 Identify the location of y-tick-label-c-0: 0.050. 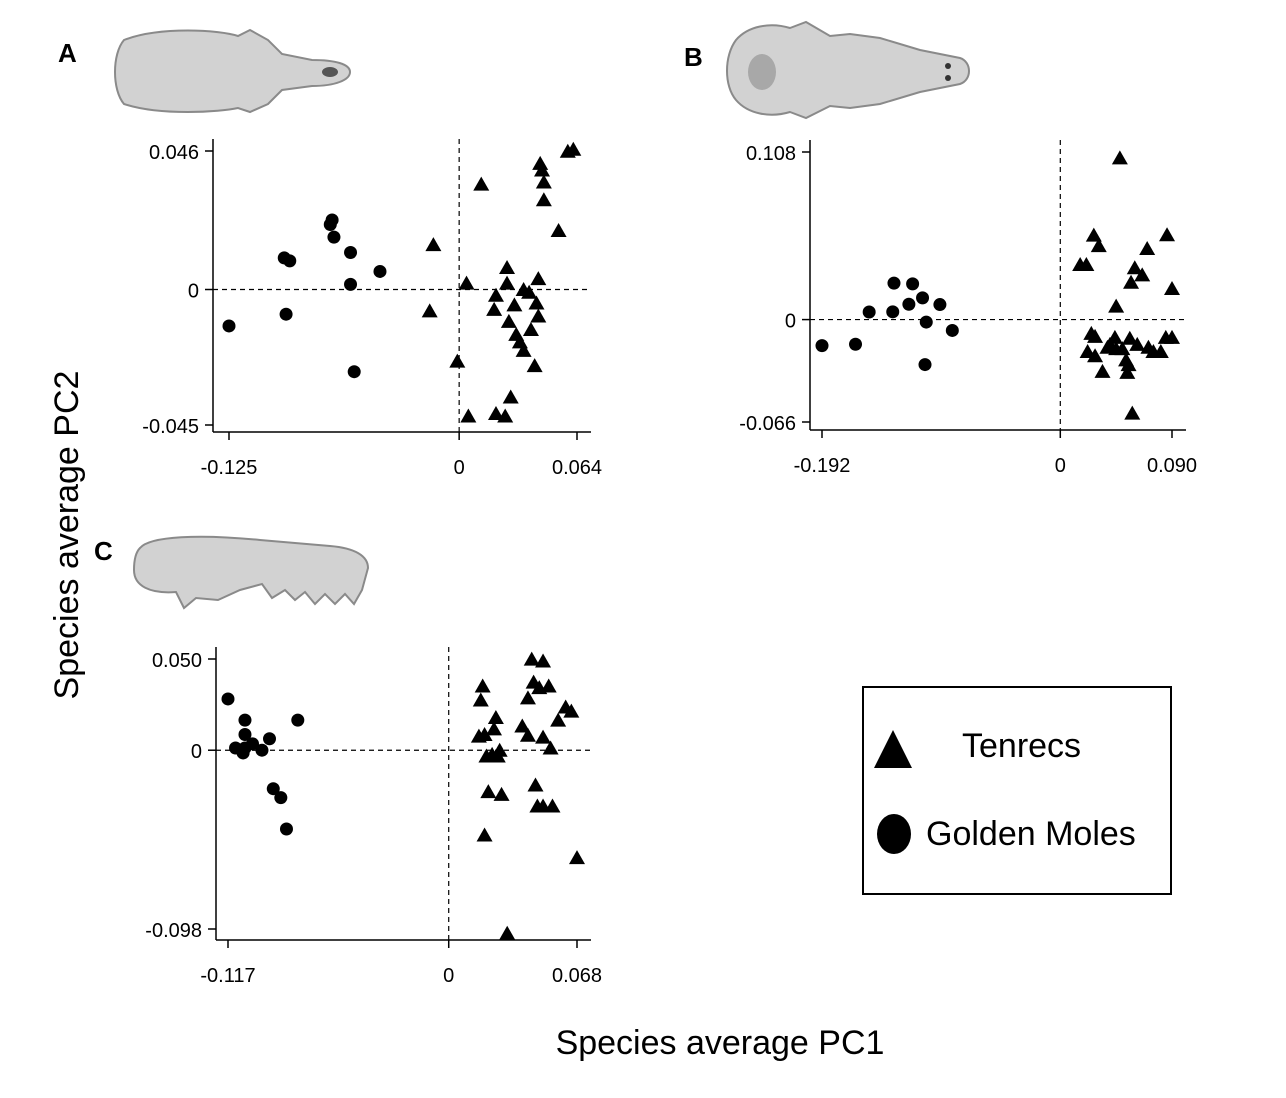
(177, 661).